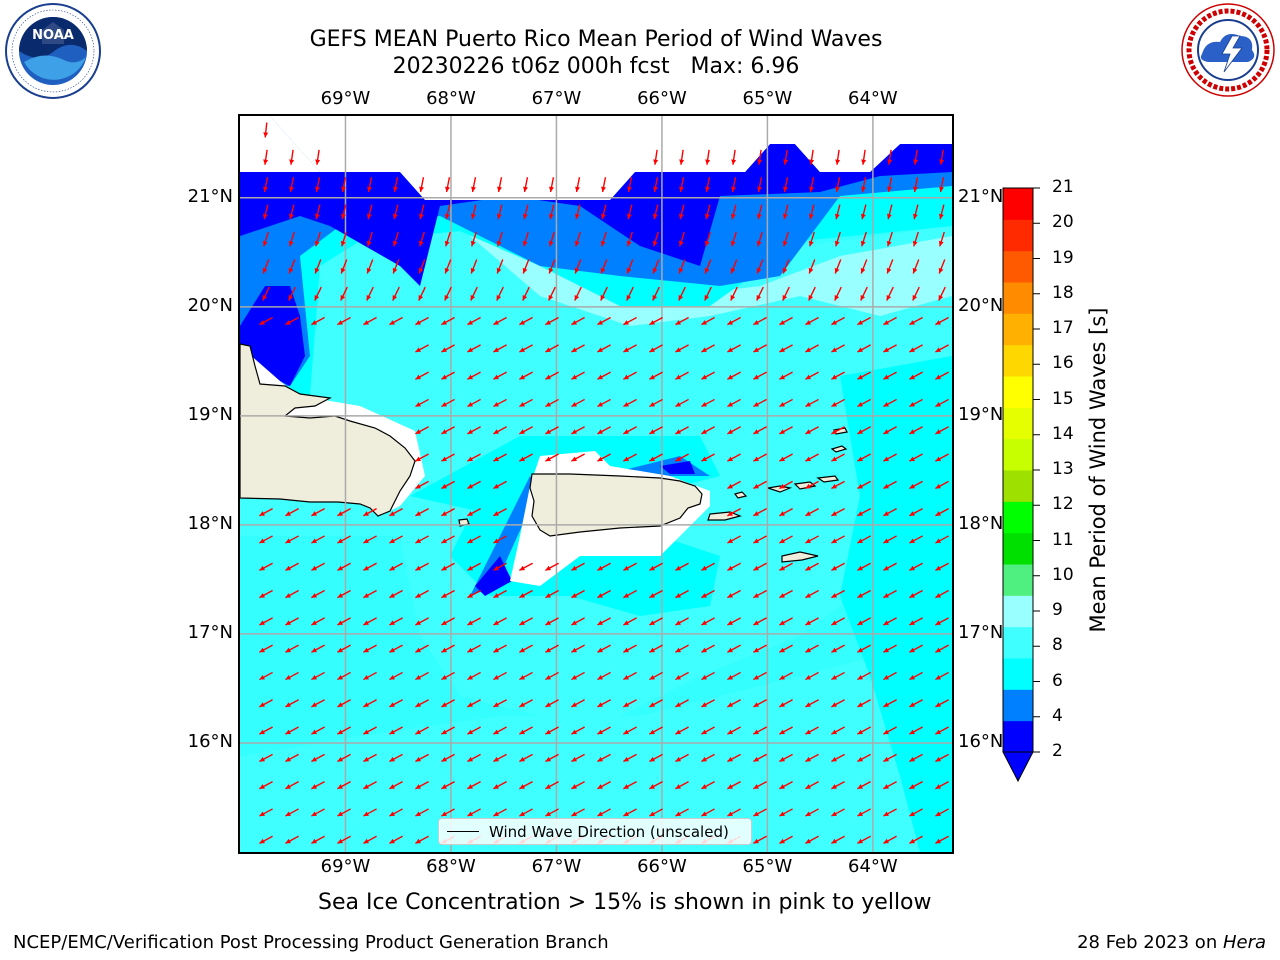  What do you see at coordinates (1057, 610) in the screenshot?
I see `colorbar-tick-label: 9` at bounding box center [1057, 610].